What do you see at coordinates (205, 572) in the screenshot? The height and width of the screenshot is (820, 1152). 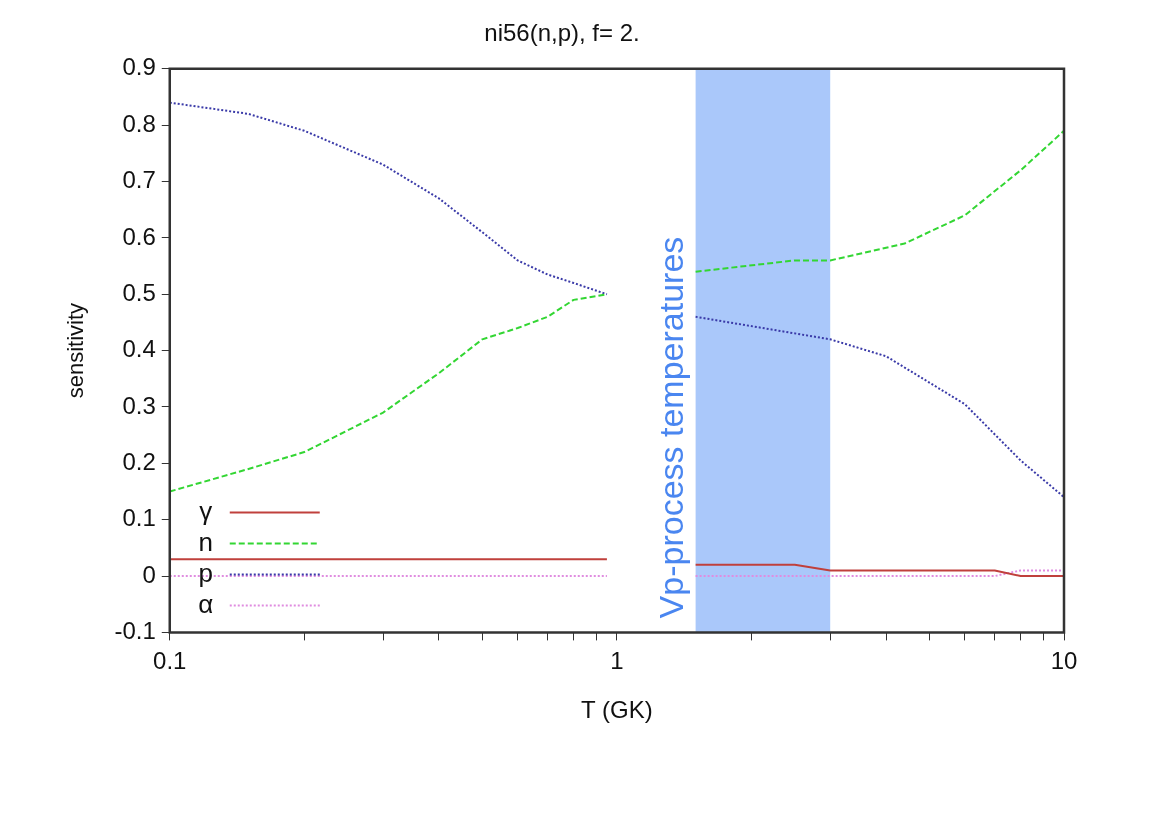 I see `legend-label: p` at bounding box center [205, 572].